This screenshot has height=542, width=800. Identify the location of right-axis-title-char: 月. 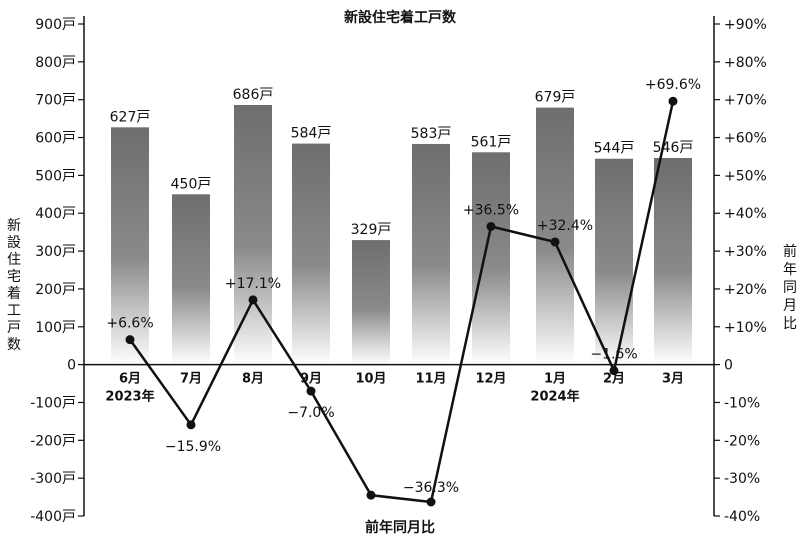
(790, 306).